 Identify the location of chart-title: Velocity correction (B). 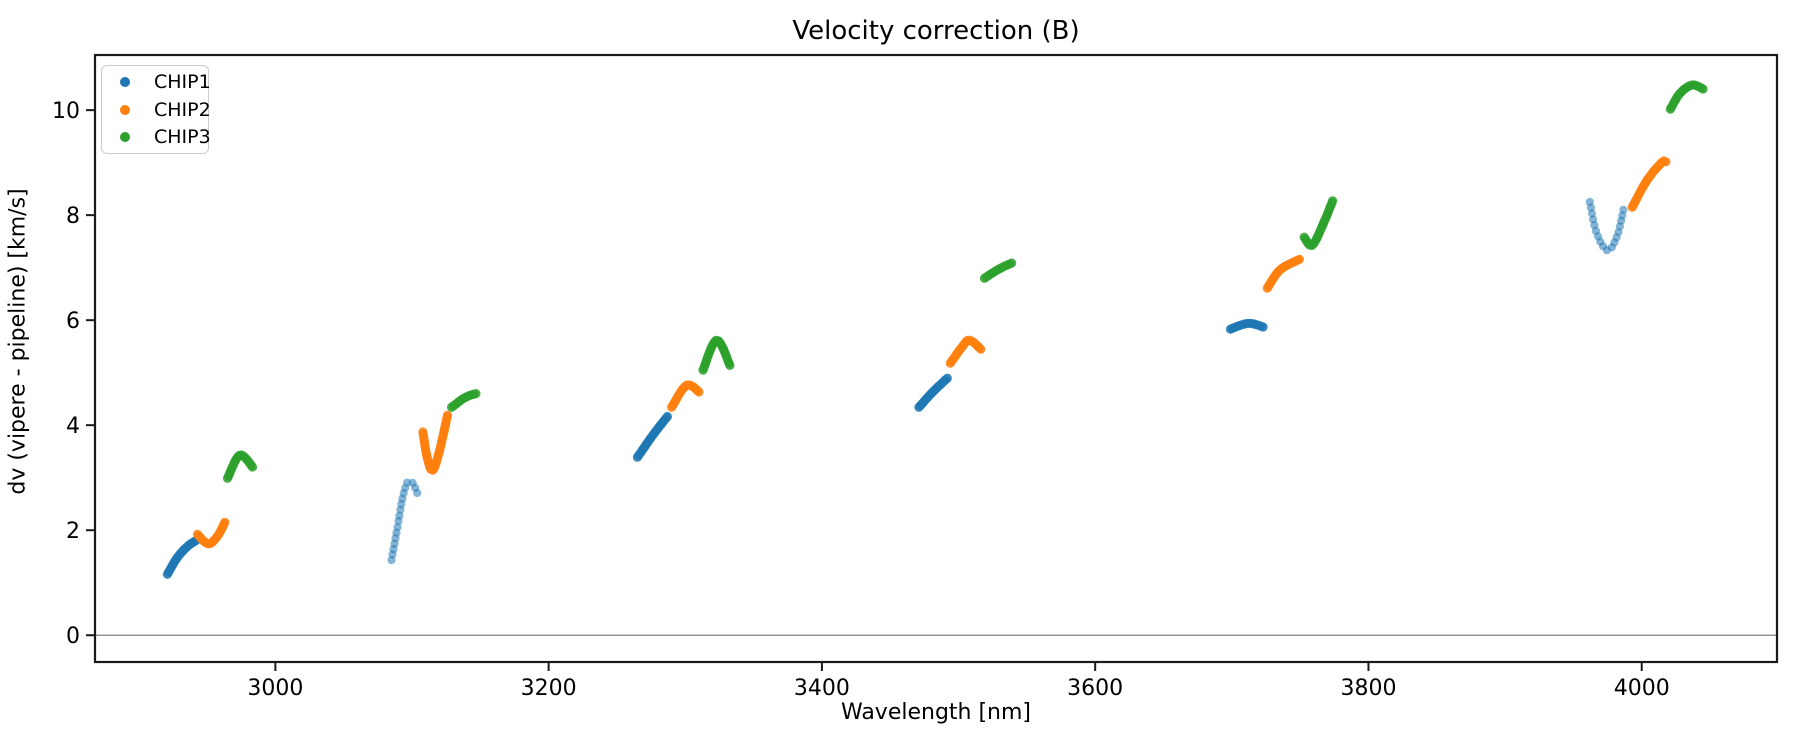
(936, 31).